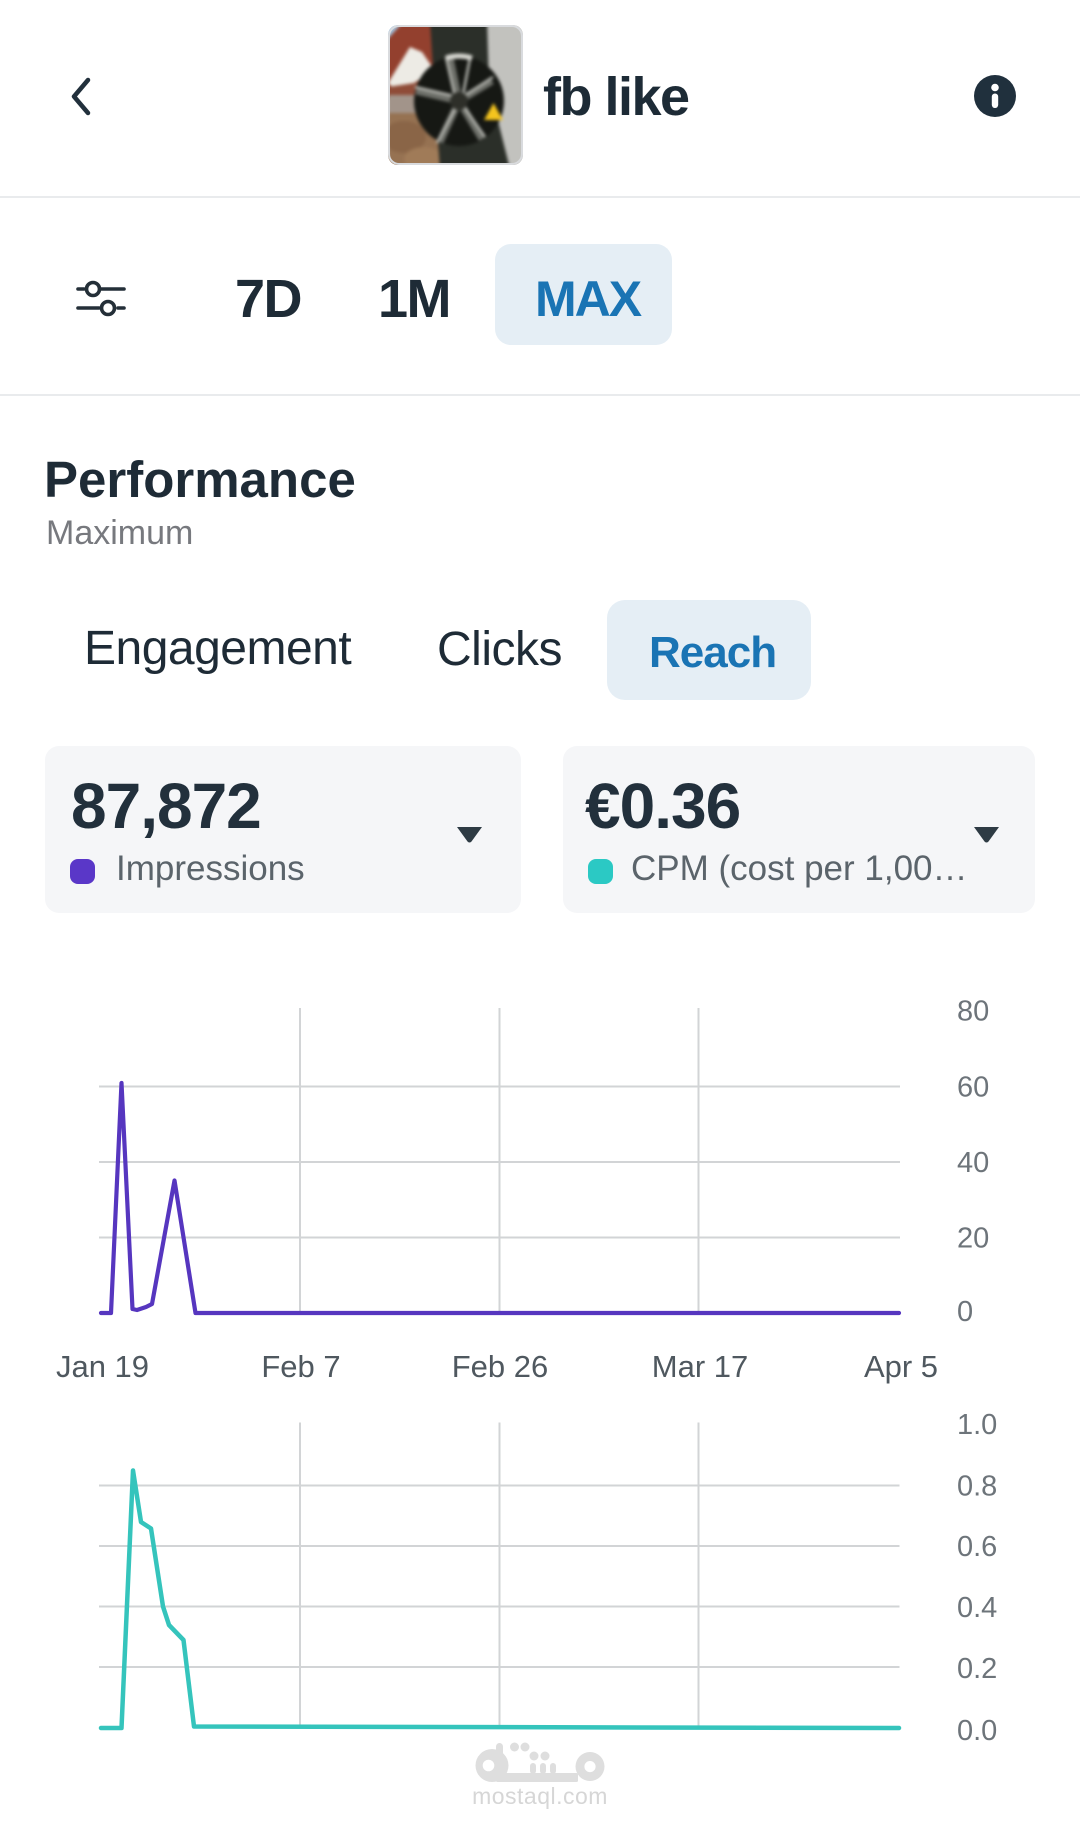 The height and width of the screenshot is (1840, 1080). I want to click on svg-text: 0.2, so click(977, 1669).